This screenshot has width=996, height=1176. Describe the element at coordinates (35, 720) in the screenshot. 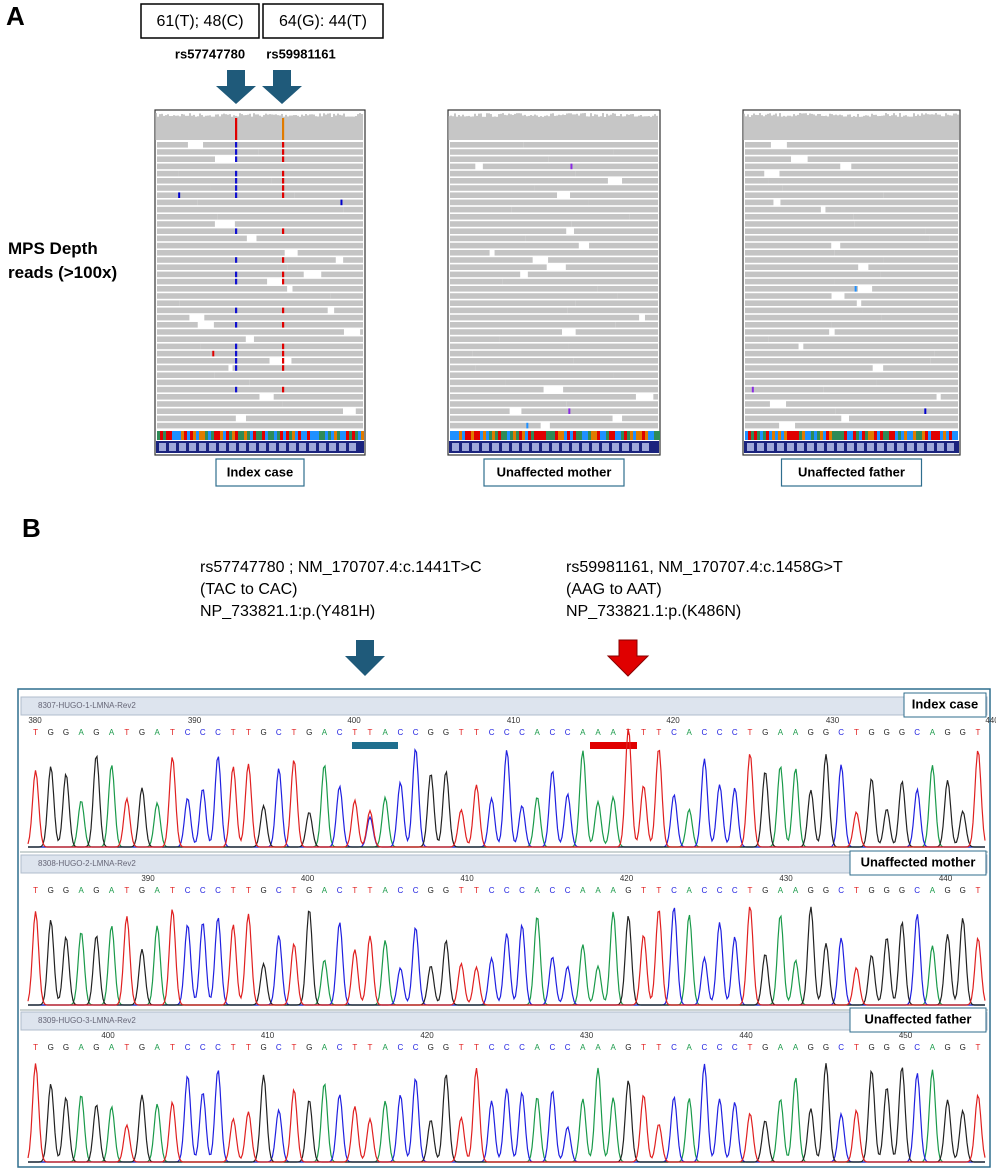

I see `position-label: 380` at that location.